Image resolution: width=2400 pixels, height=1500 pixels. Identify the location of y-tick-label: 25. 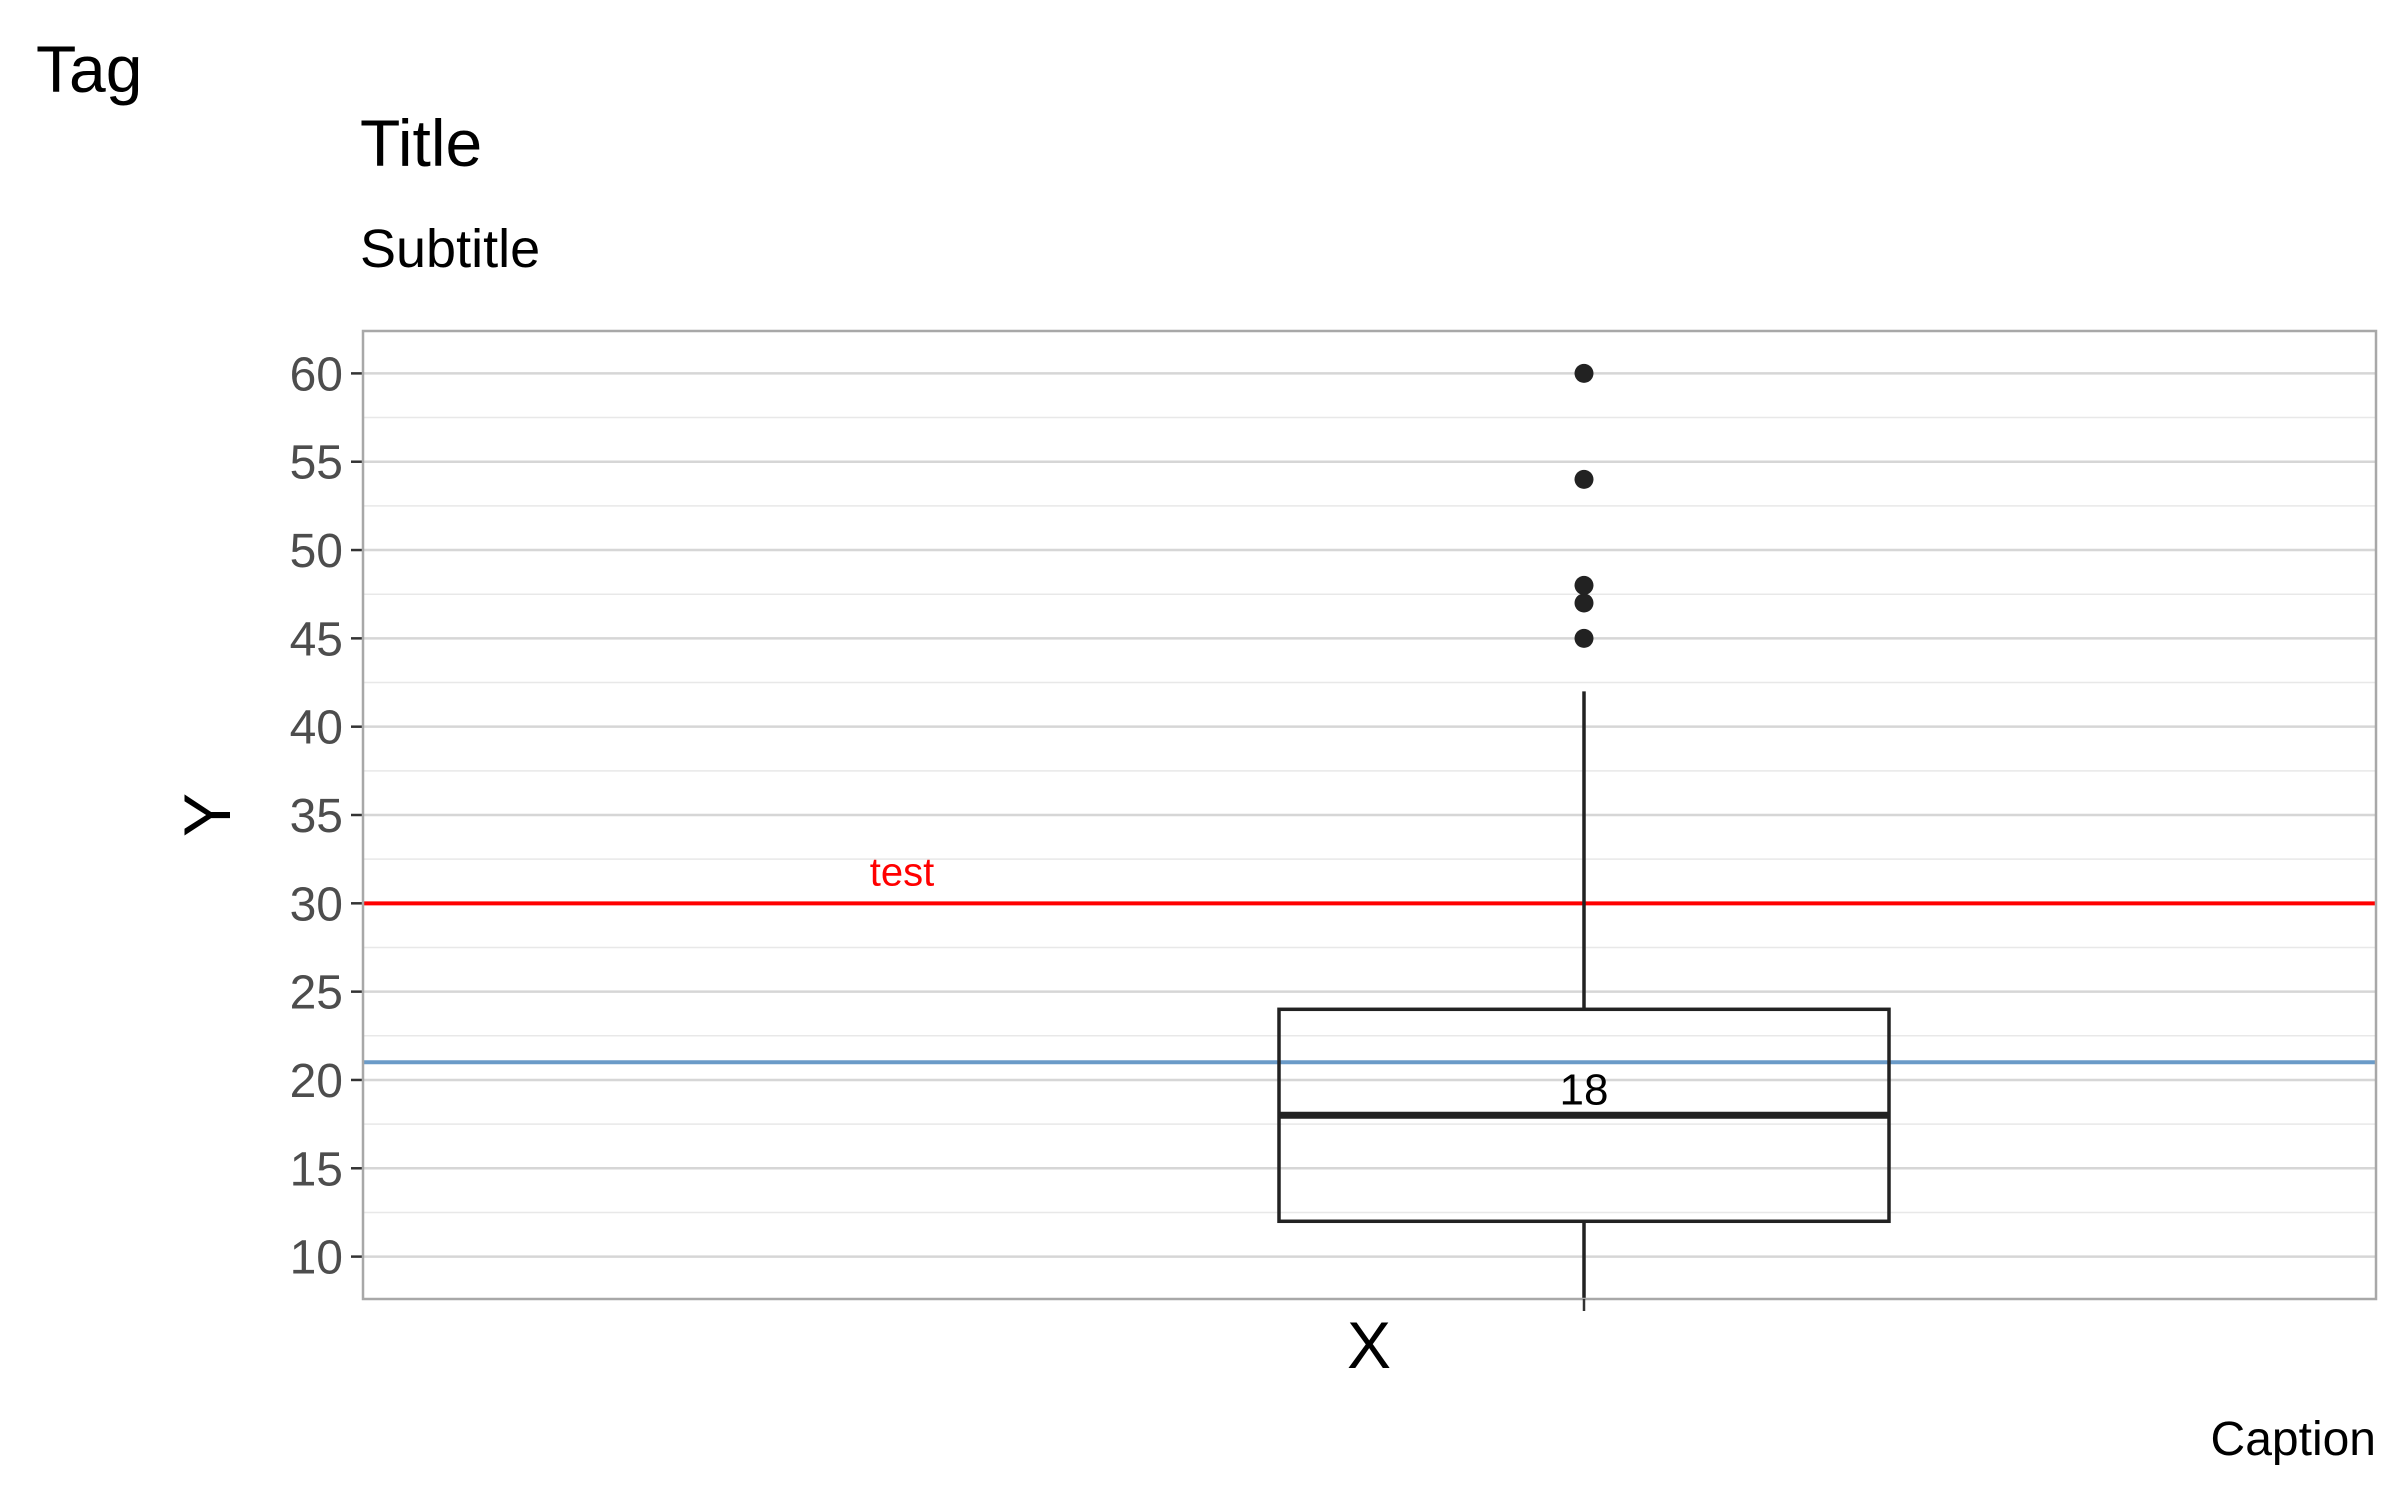
(316, 993).